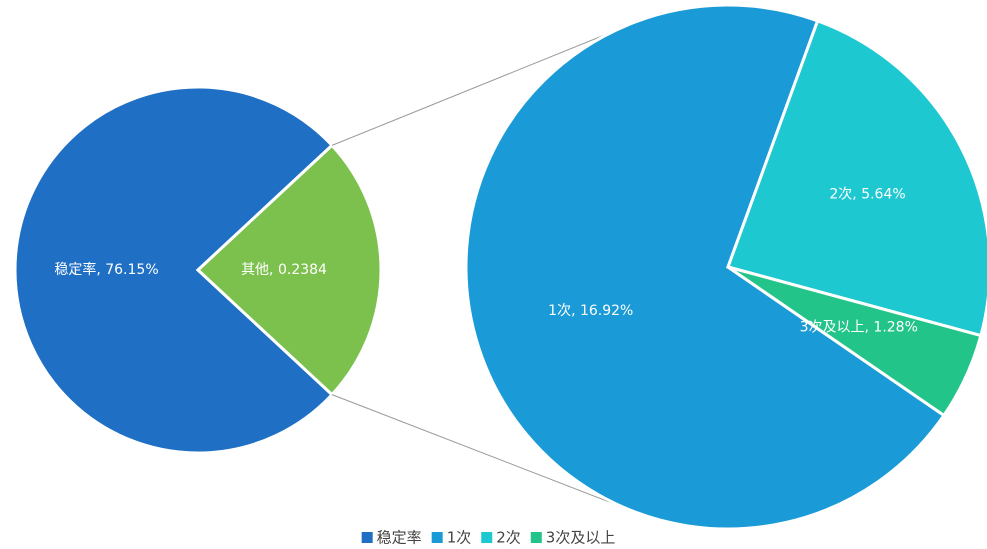 Image resolution: width=987 pixels, height=549 pixels. Describe the element at coordinates (106, 269) in the screenshot. I see `data-label: 稳定率, 76.15%` at that location.